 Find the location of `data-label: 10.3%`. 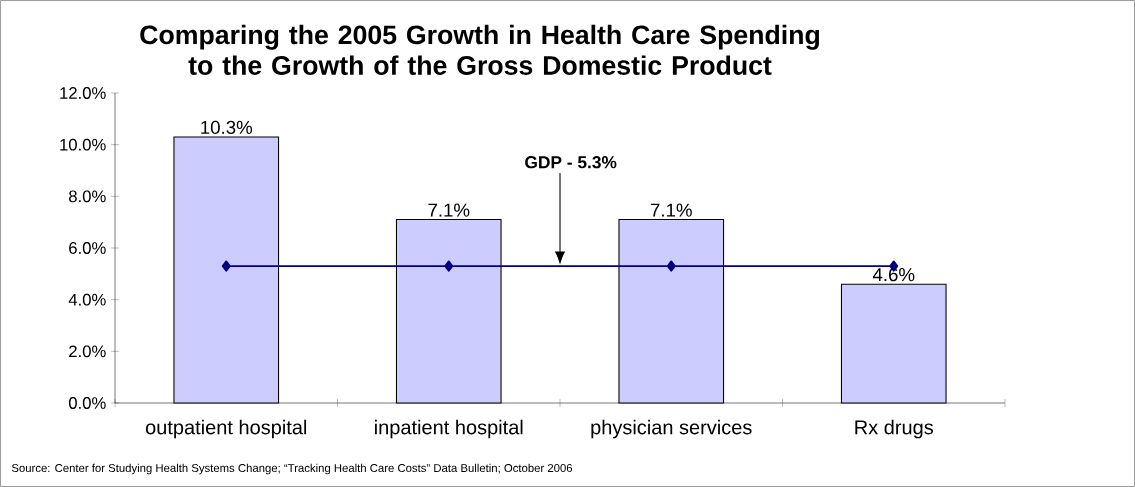

data-label: 10.3% is located at coordinates (227, 127).